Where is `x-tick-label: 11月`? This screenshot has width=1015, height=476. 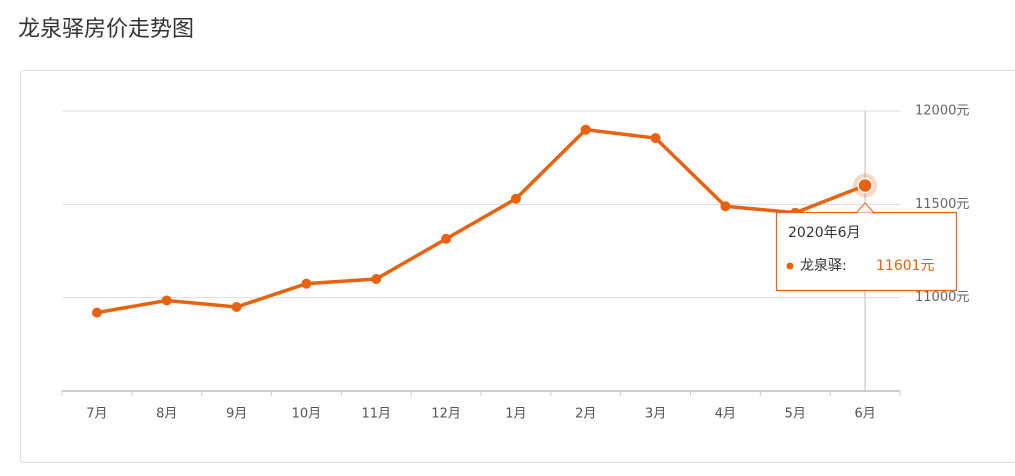
x-tick-label: 11月 is located at coordinates (376, 414).